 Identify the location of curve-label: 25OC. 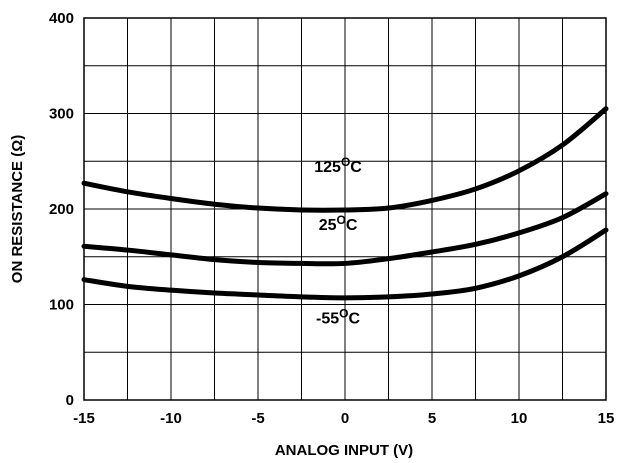
(338, 223).